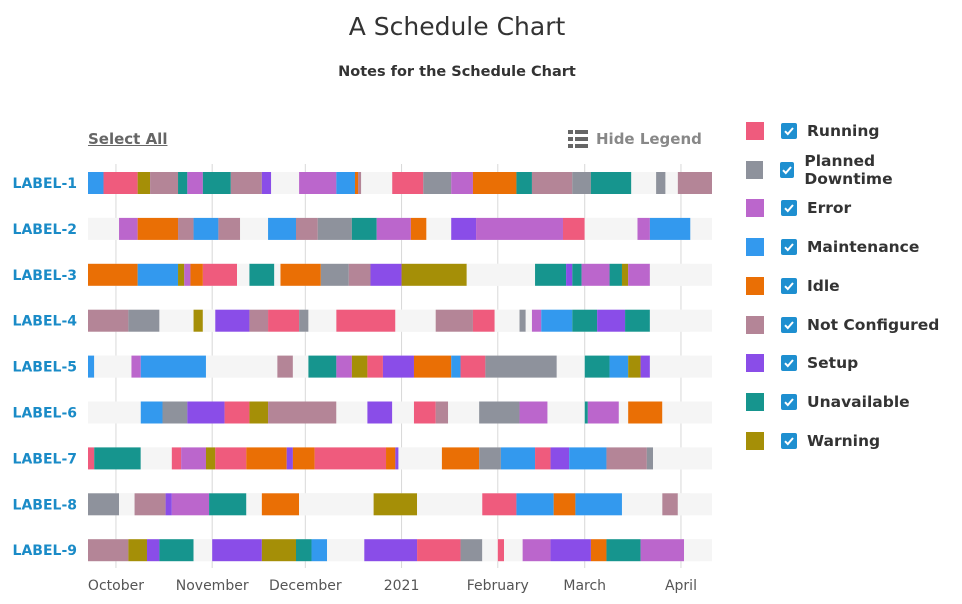 This screenshot has height=604, width=962. Describe the element at coordinates (851, 286) in the screenshot. I see `legend-item: Idle` at that location.